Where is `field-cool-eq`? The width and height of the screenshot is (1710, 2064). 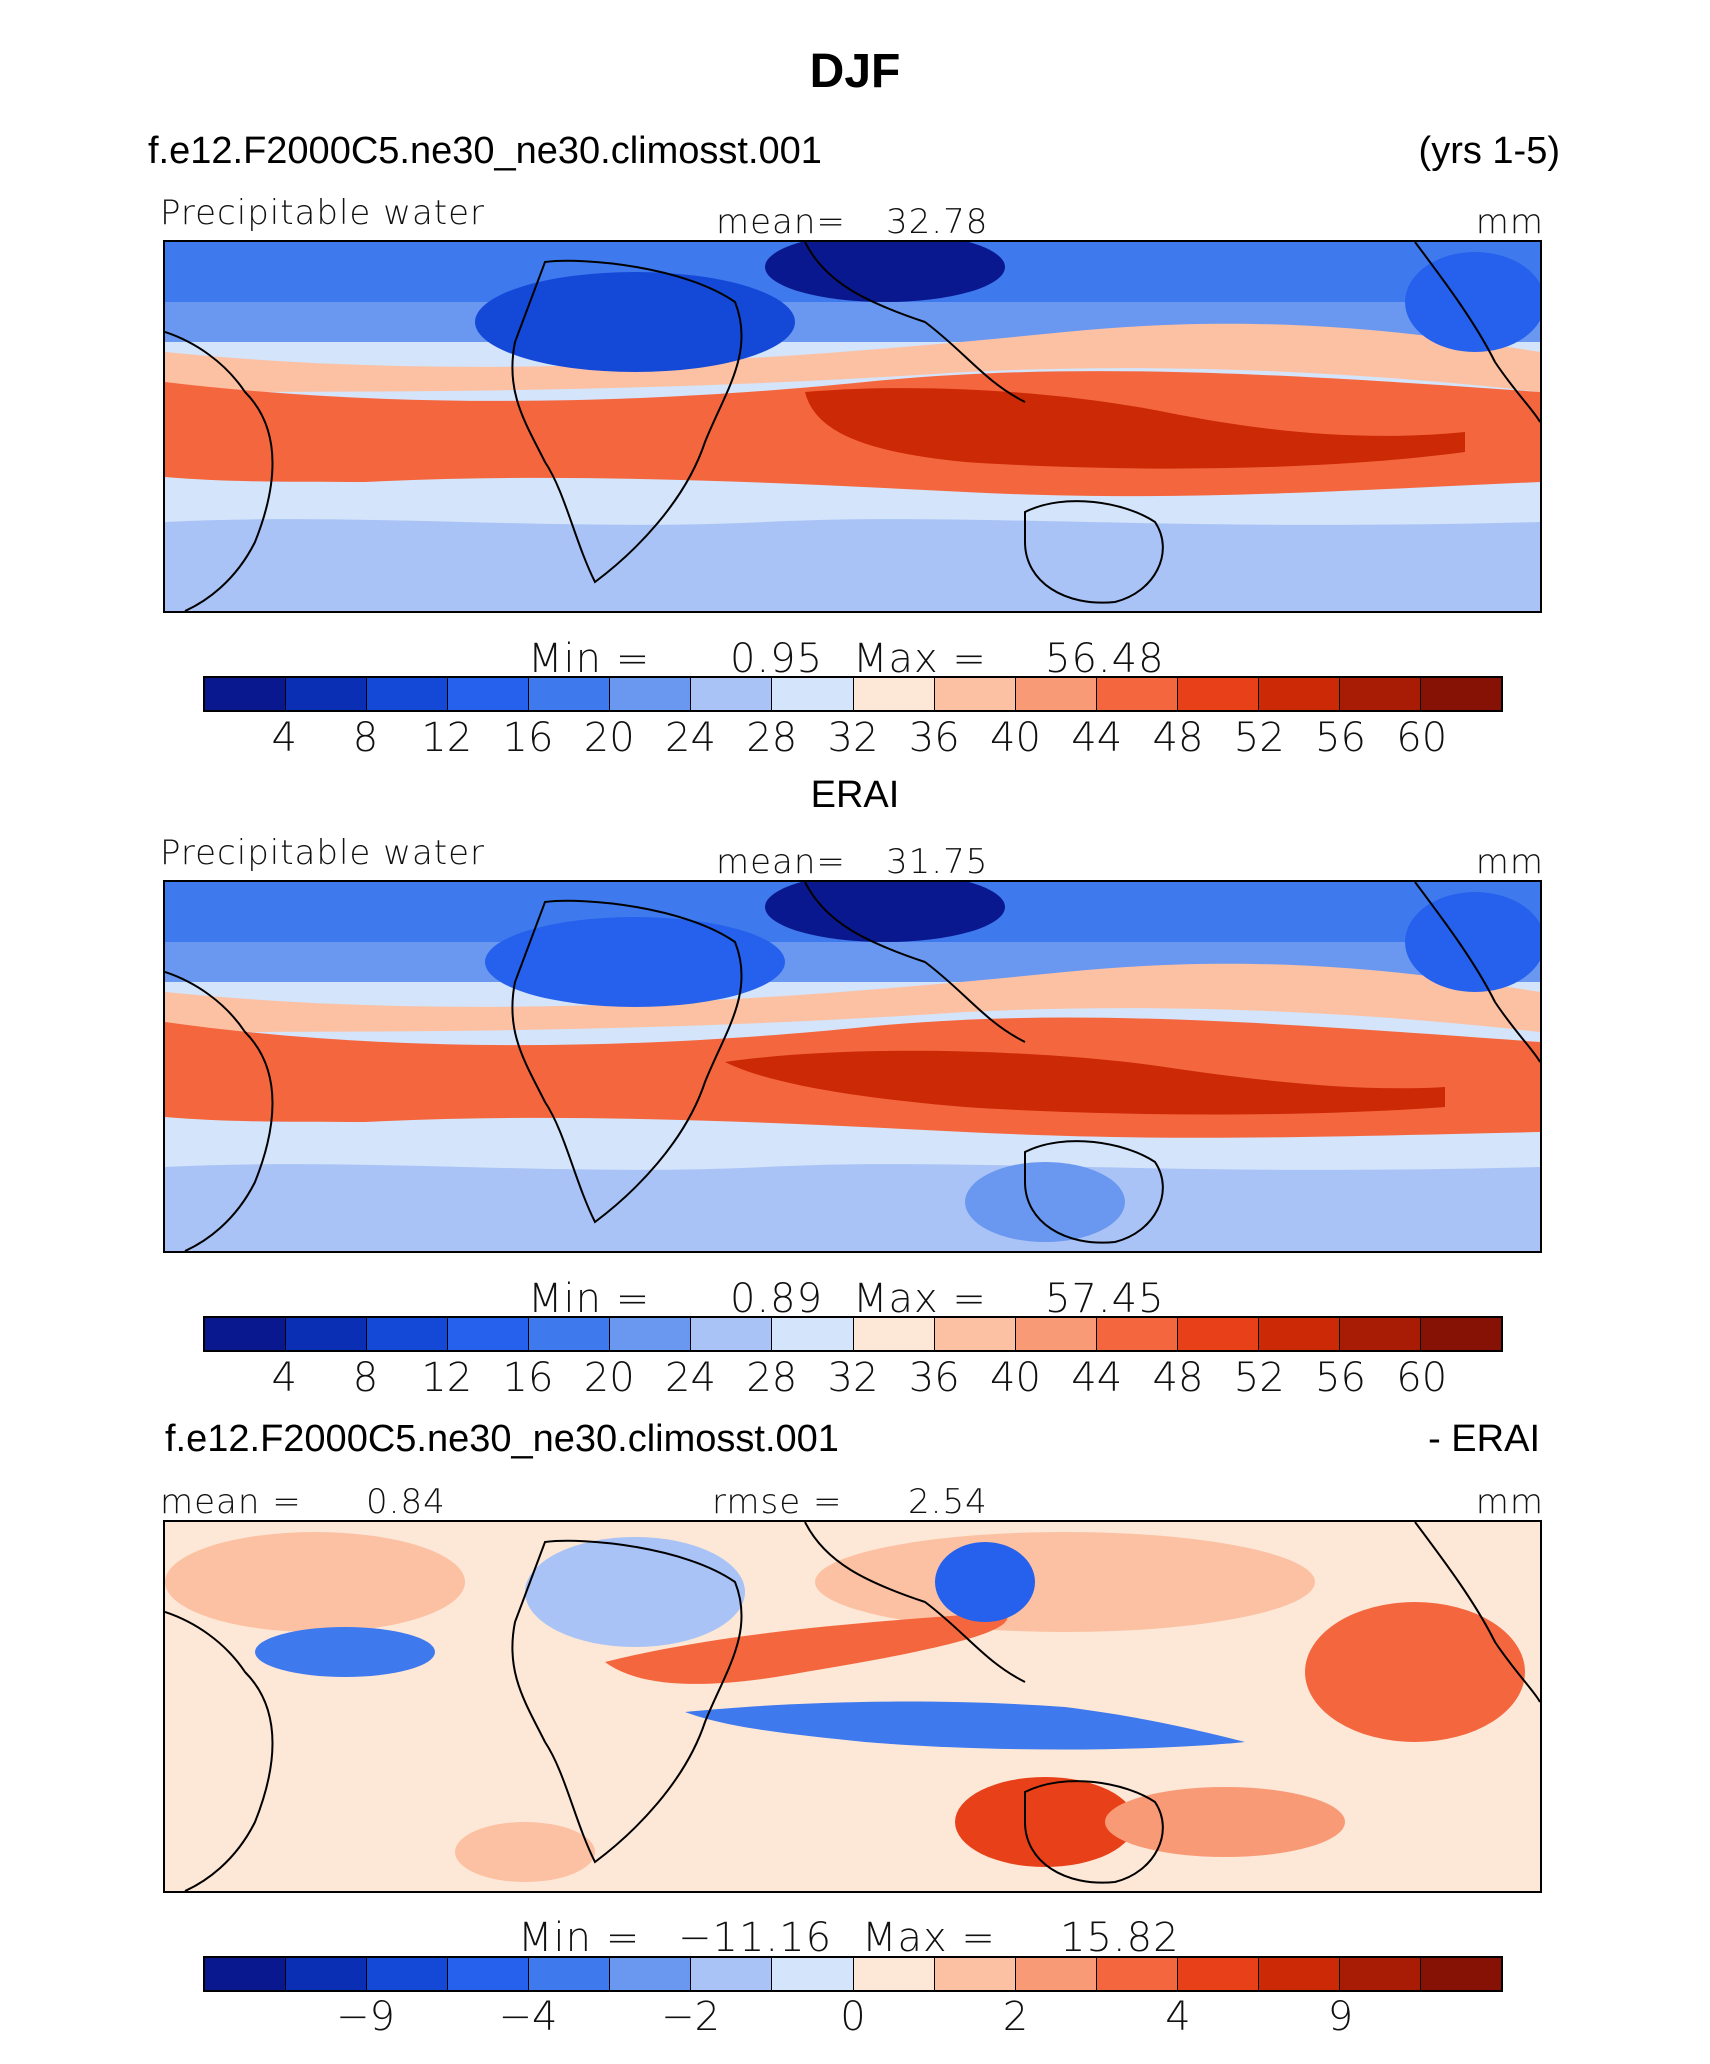 field-cool-eq is located at coordinates (965, 1725).